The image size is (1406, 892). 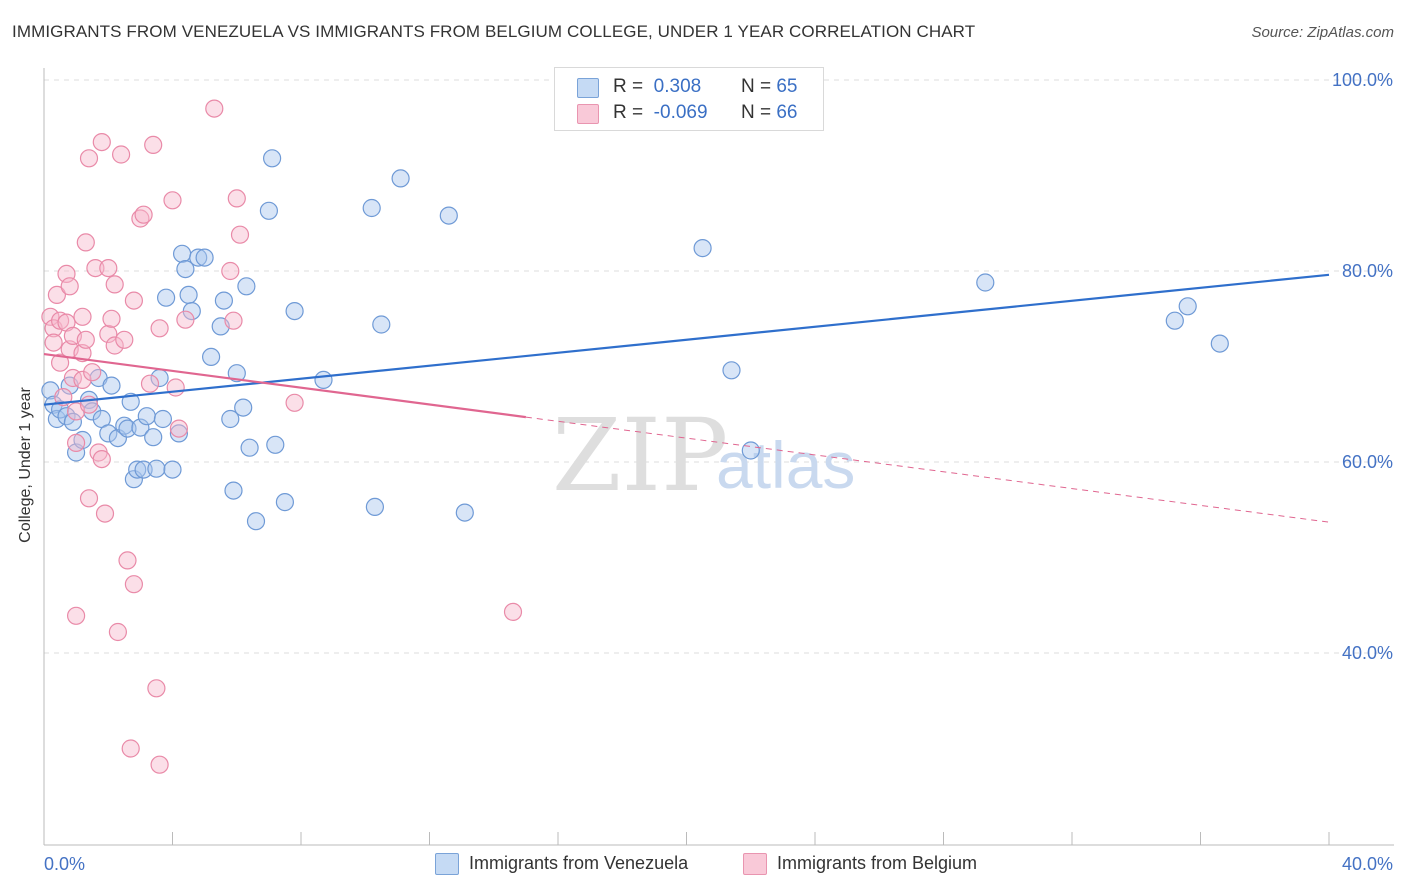 I want to click on y-tick-label: 40.0%, so click(x=1367, y=653).